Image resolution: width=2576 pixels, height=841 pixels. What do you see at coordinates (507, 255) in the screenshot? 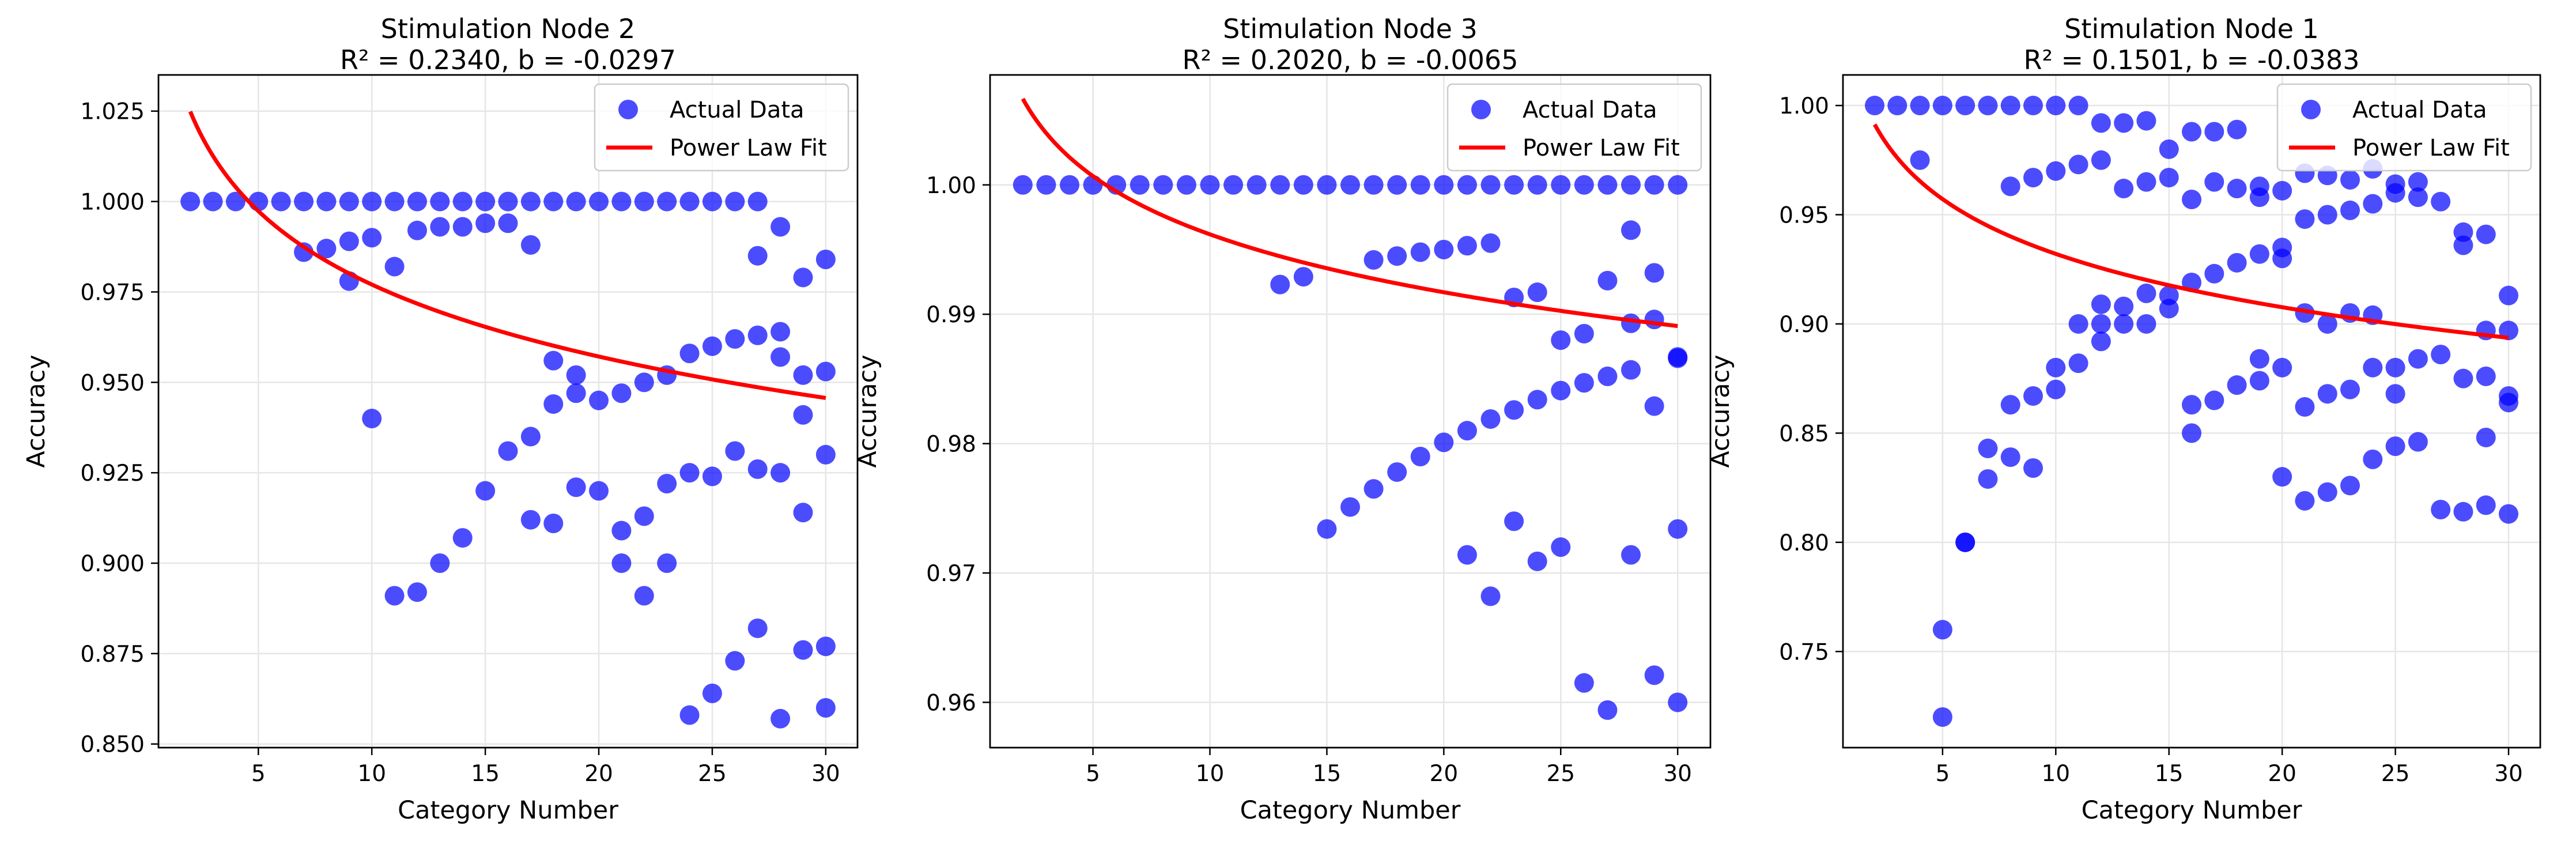
I see `power-law-fit-line` at bounding box center [507, 255].